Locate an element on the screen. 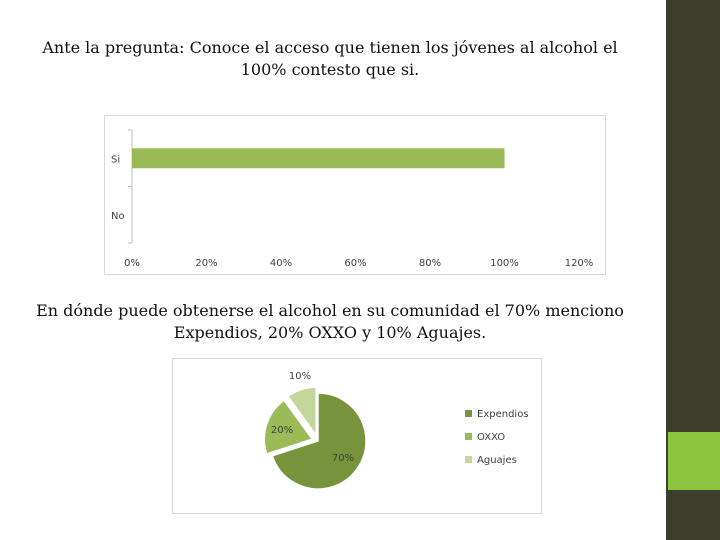 This screenshot has height=540, width=720. legend-label-aguajes: Aguajes is located at coordinates (497, 460).